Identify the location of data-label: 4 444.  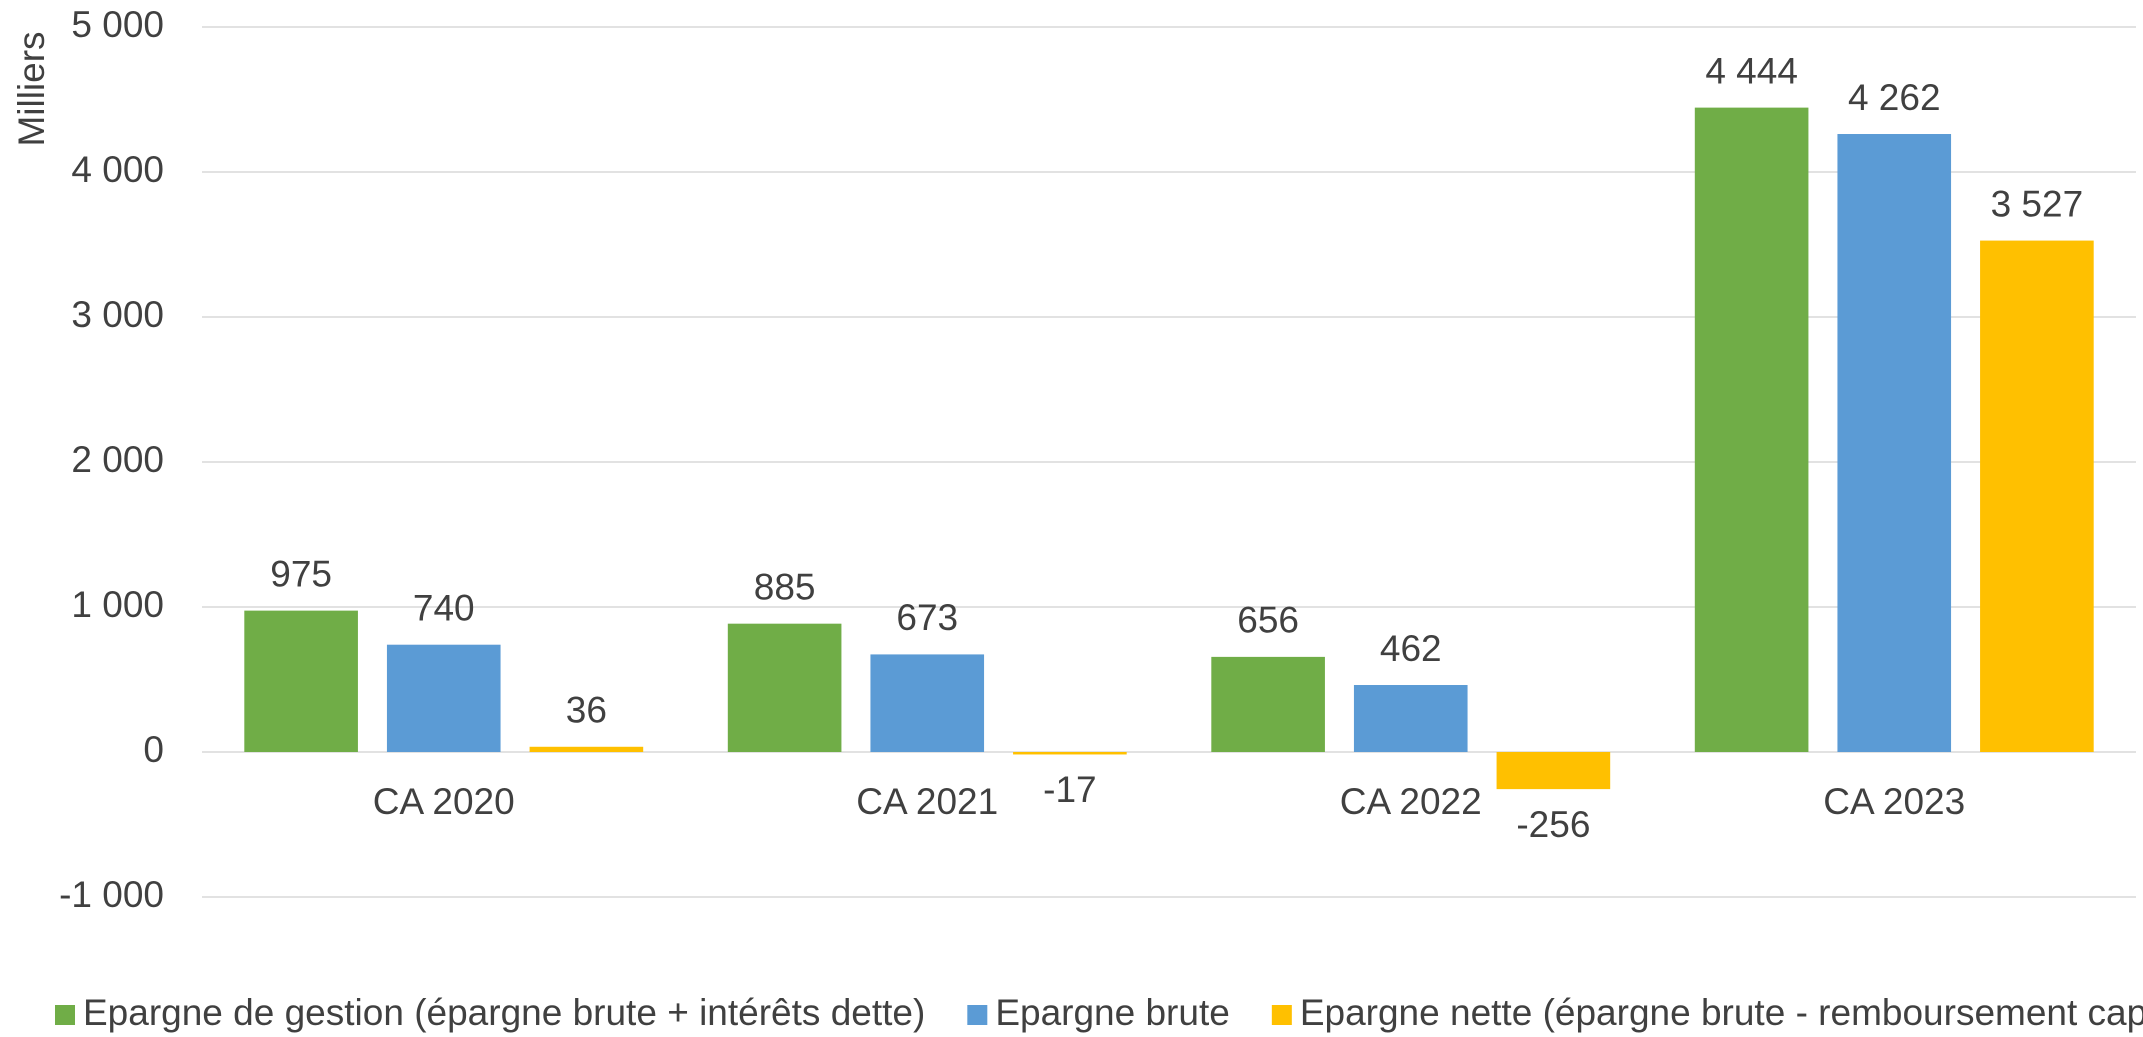
(1751, 70).